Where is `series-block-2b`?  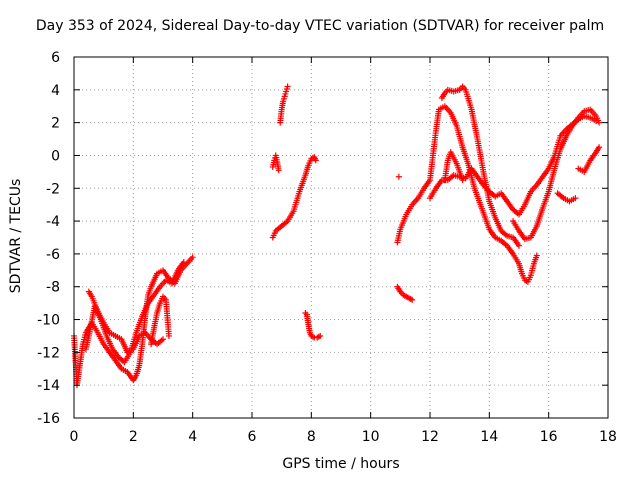 series-block-2b is located at coordinates (284, 104).